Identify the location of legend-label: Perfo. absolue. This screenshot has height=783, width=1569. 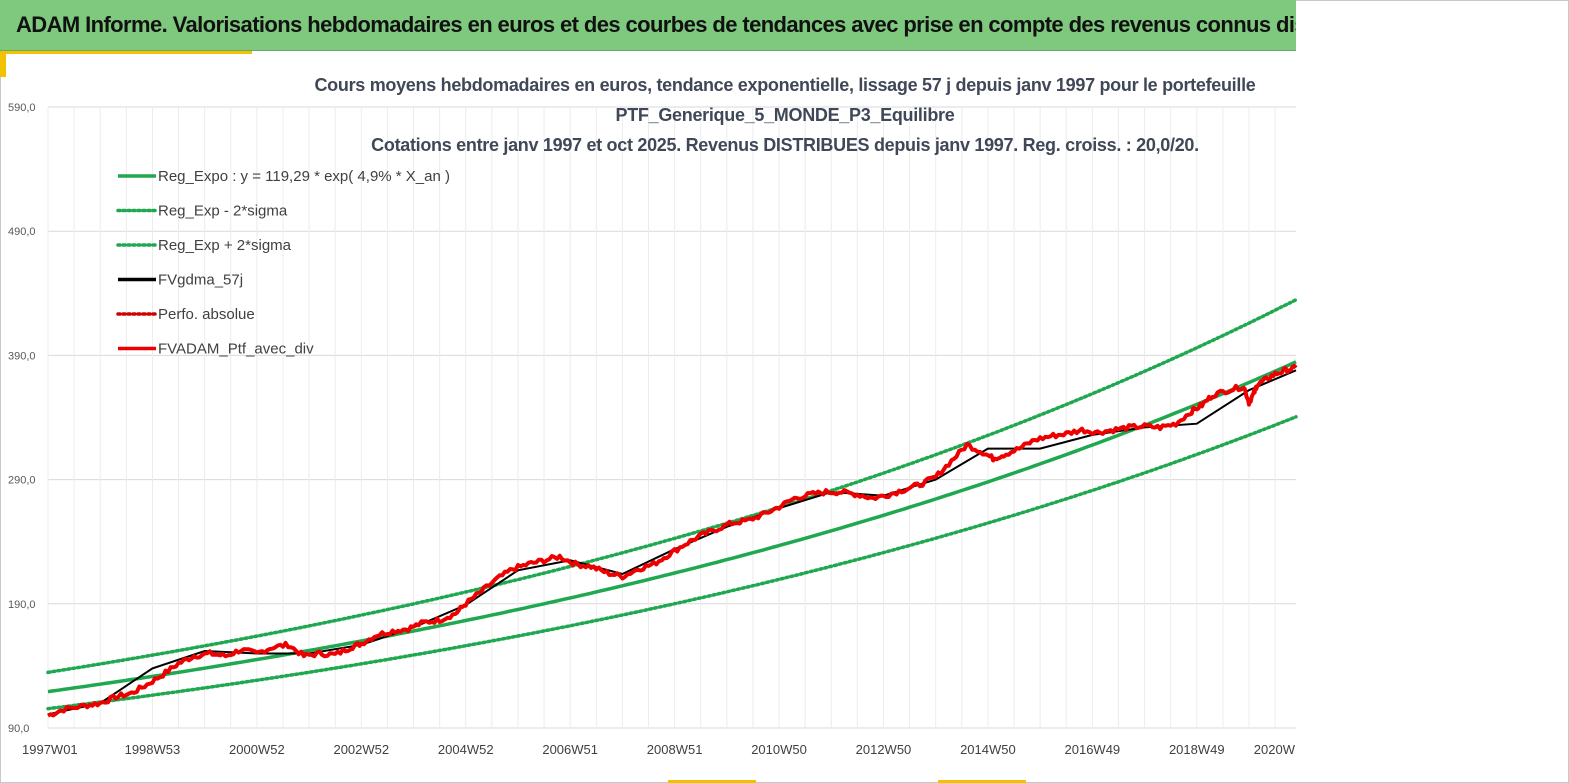
(206, 314).